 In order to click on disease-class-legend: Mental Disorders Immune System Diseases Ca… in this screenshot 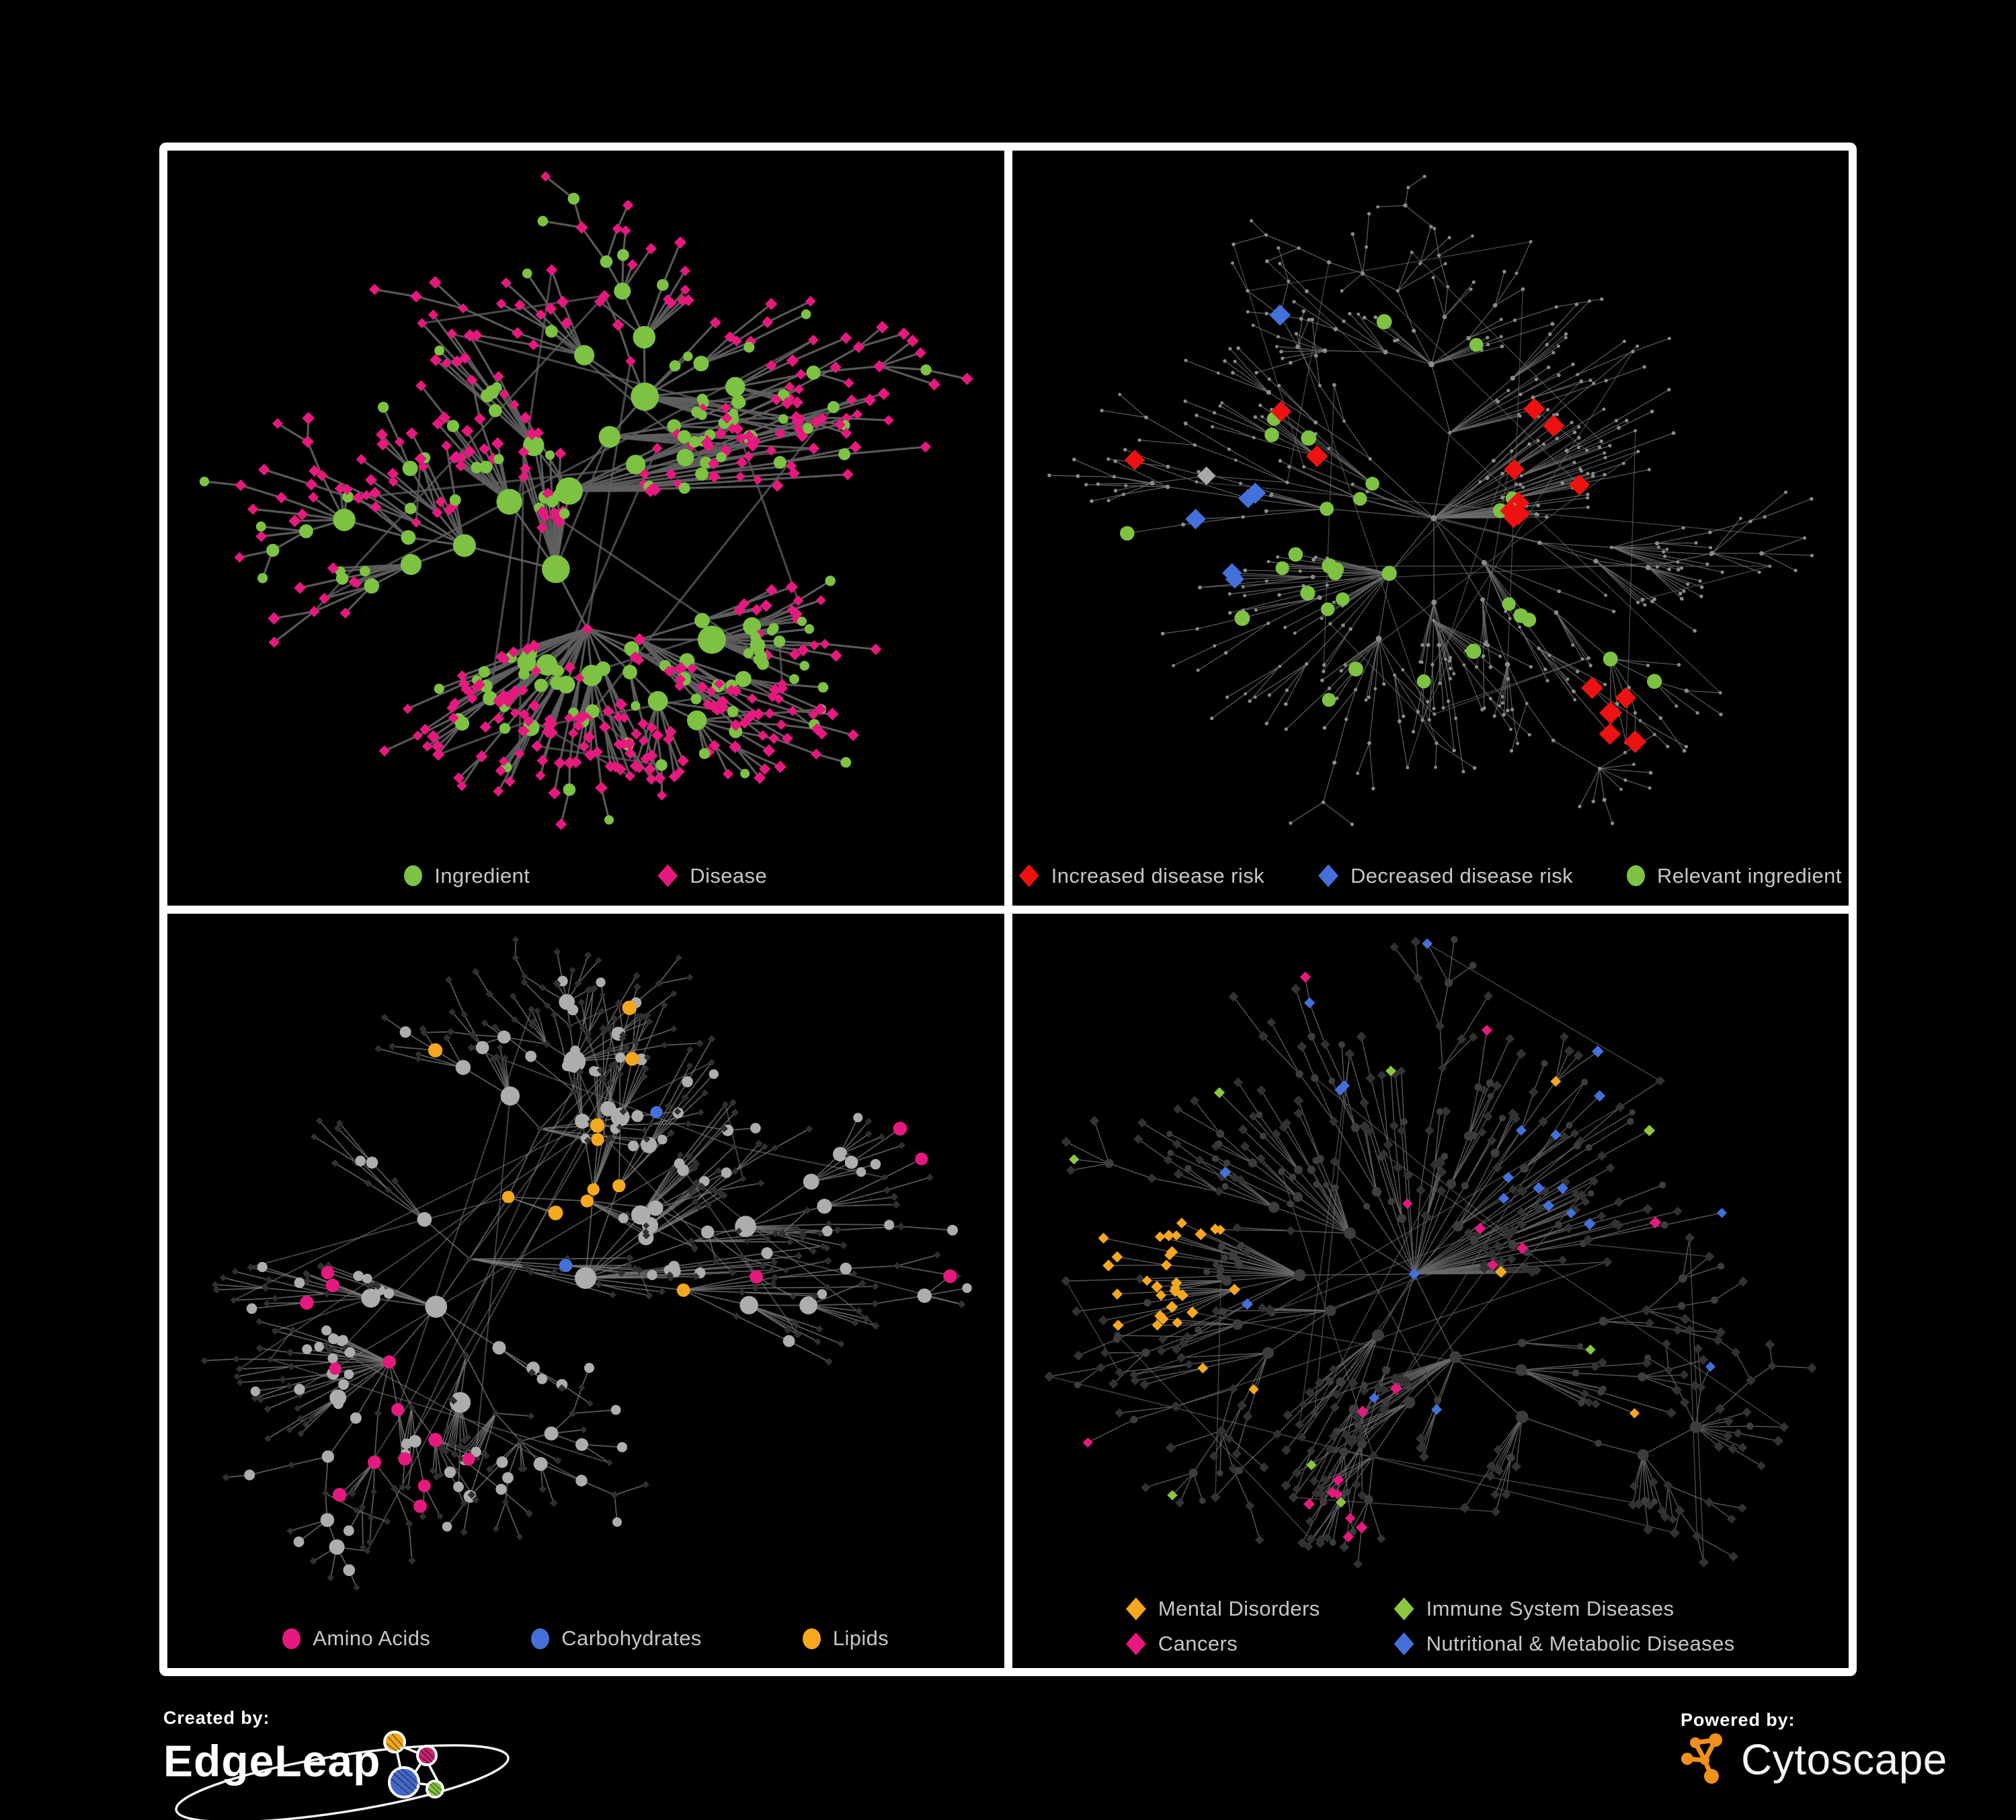, I will do `click(1430, 1626)`.